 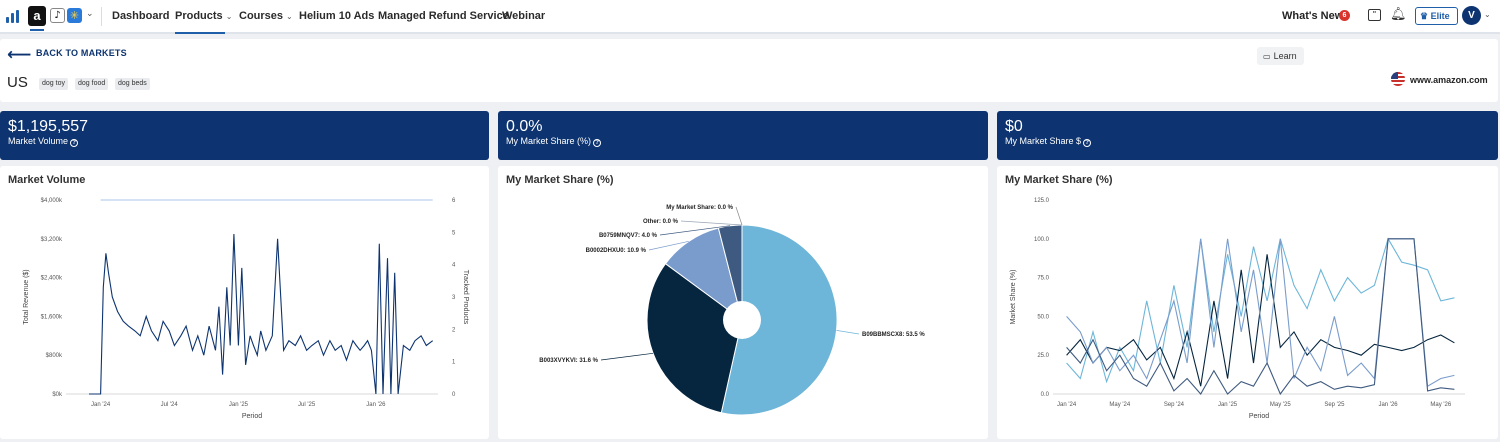 What do you see at coordinates (81, 53) in the screenshot?
I see `back-to-markets-link: BACK TO MARKETS` at bounding box center [81, 53].